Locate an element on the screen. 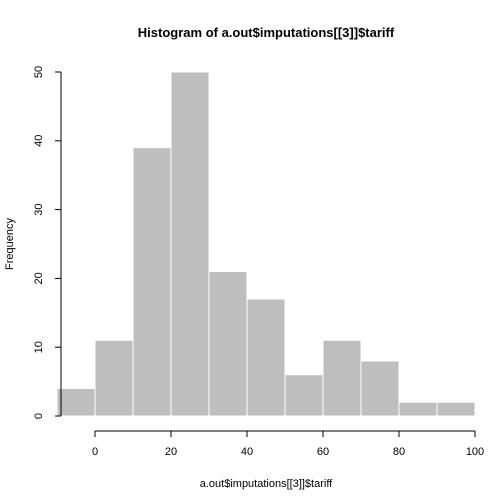 Image resolution: width=504 pixels, height=504 pixels. x-tick-label: 60 is located at coordinates (323, 452).